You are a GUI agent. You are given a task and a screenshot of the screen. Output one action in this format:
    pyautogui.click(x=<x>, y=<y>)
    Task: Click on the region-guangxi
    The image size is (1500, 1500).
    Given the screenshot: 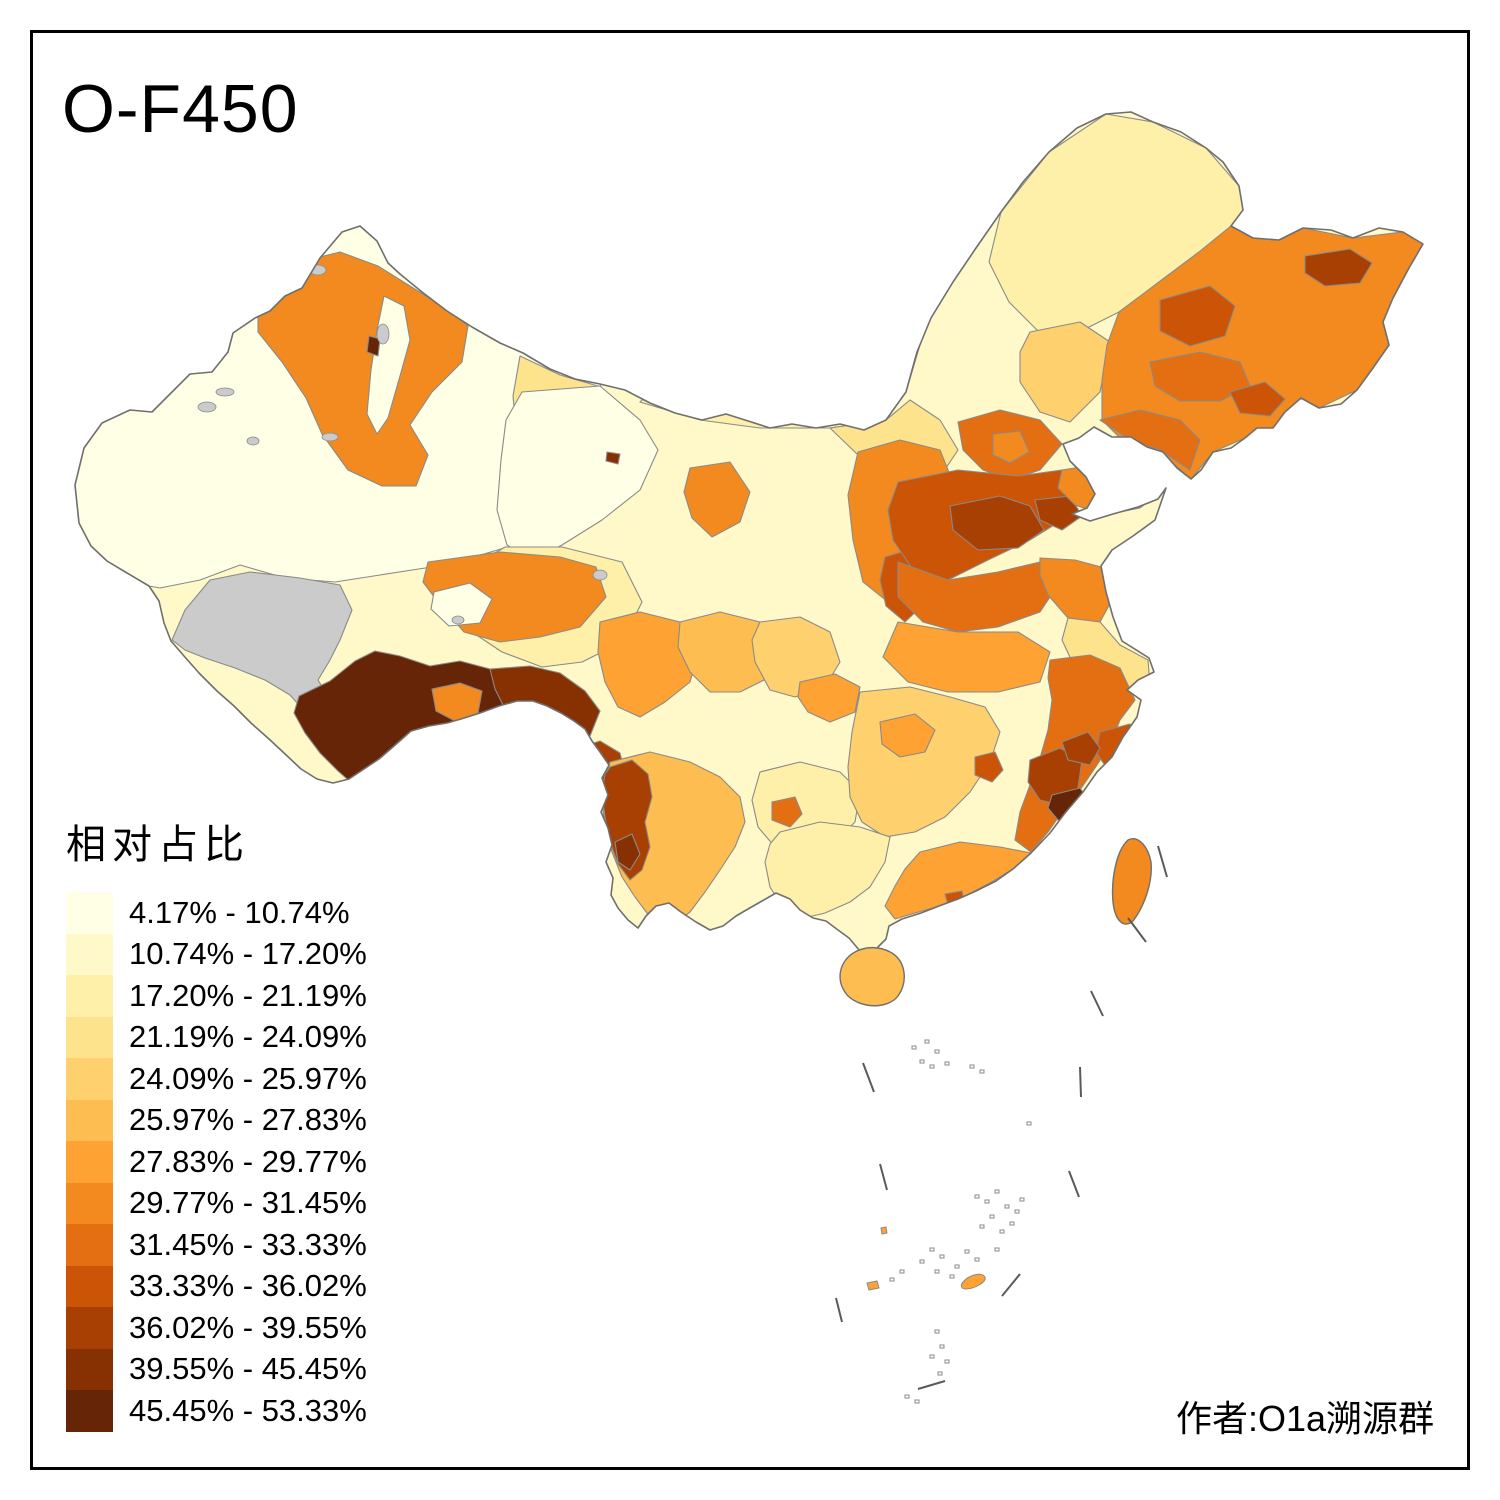 What is the action you would take?
    pyautogui.click(x=827, y=870)
    